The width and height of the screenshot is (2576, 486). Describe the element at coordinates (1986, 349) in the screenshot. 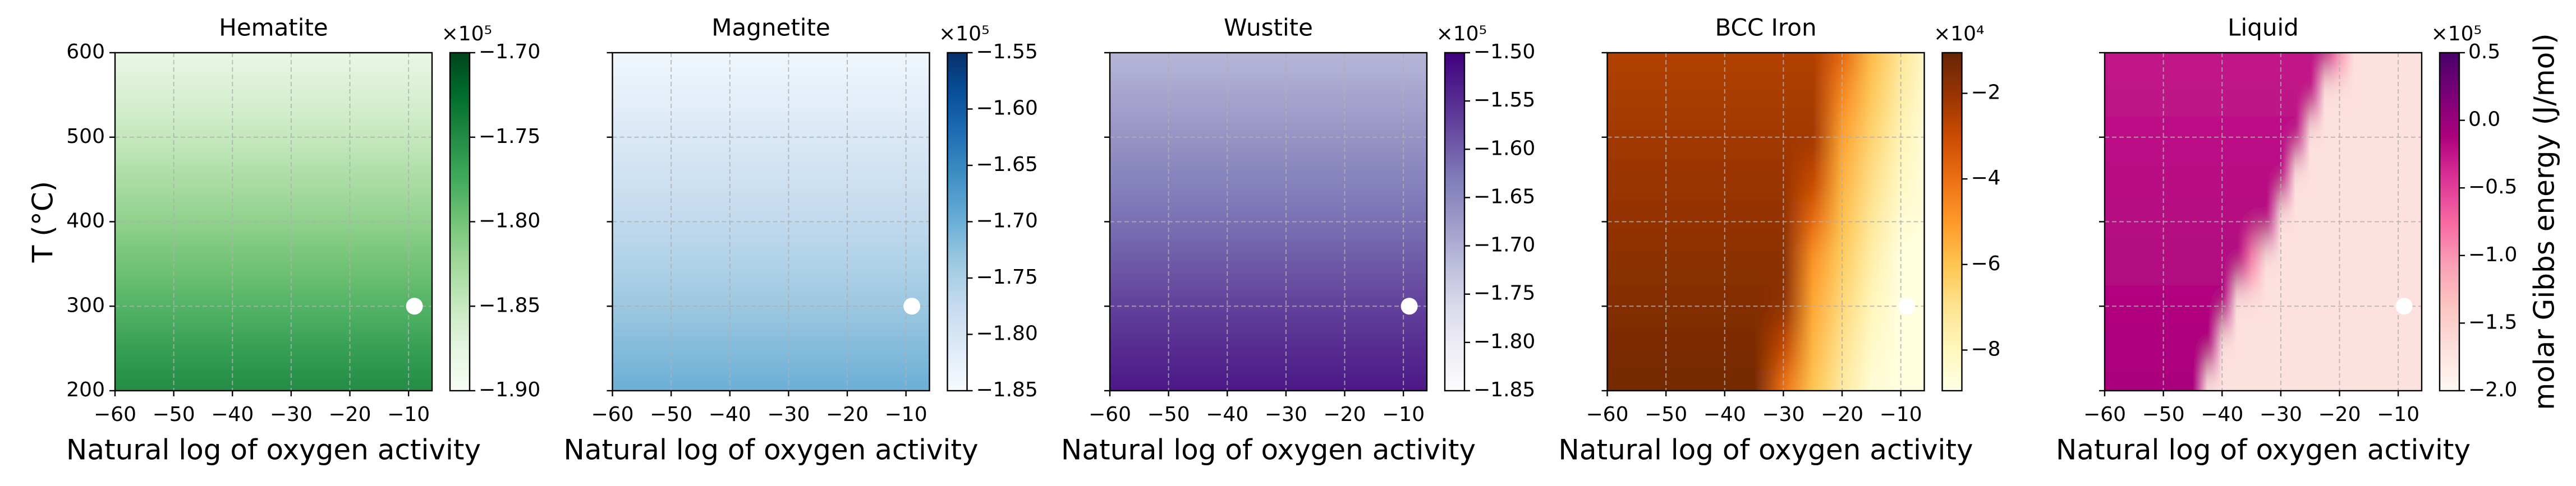

I see `colorbar-tick-label: −8` at that location.